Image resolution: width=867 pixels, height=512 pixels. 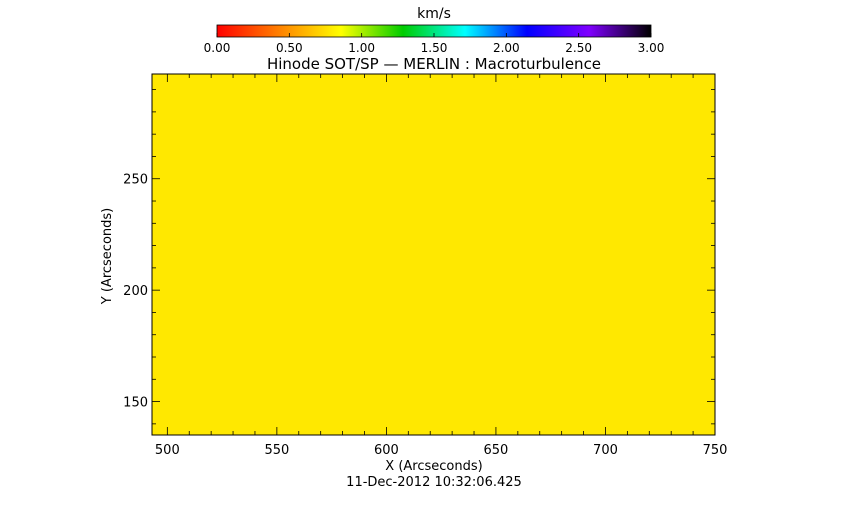 I want to click on y-tick-label: 150, so click(x=135, y=403).